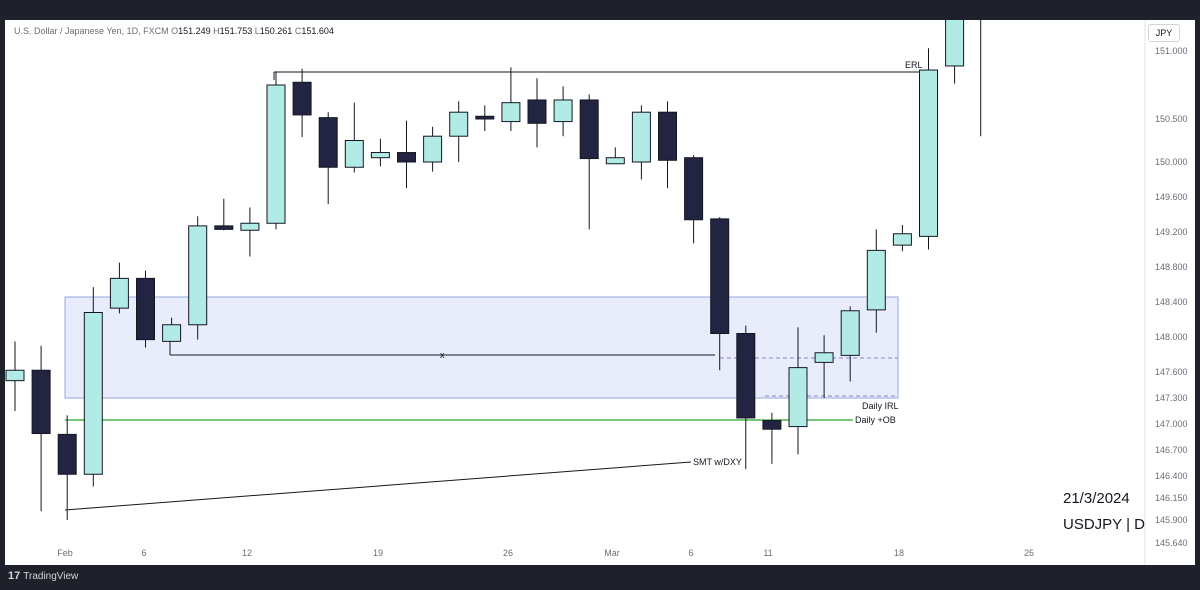 This screenshot has height=590, width=1200. Describe the element at coordinates (236, 31) in the screenshot. I see `high-value: 151.753` at that location.